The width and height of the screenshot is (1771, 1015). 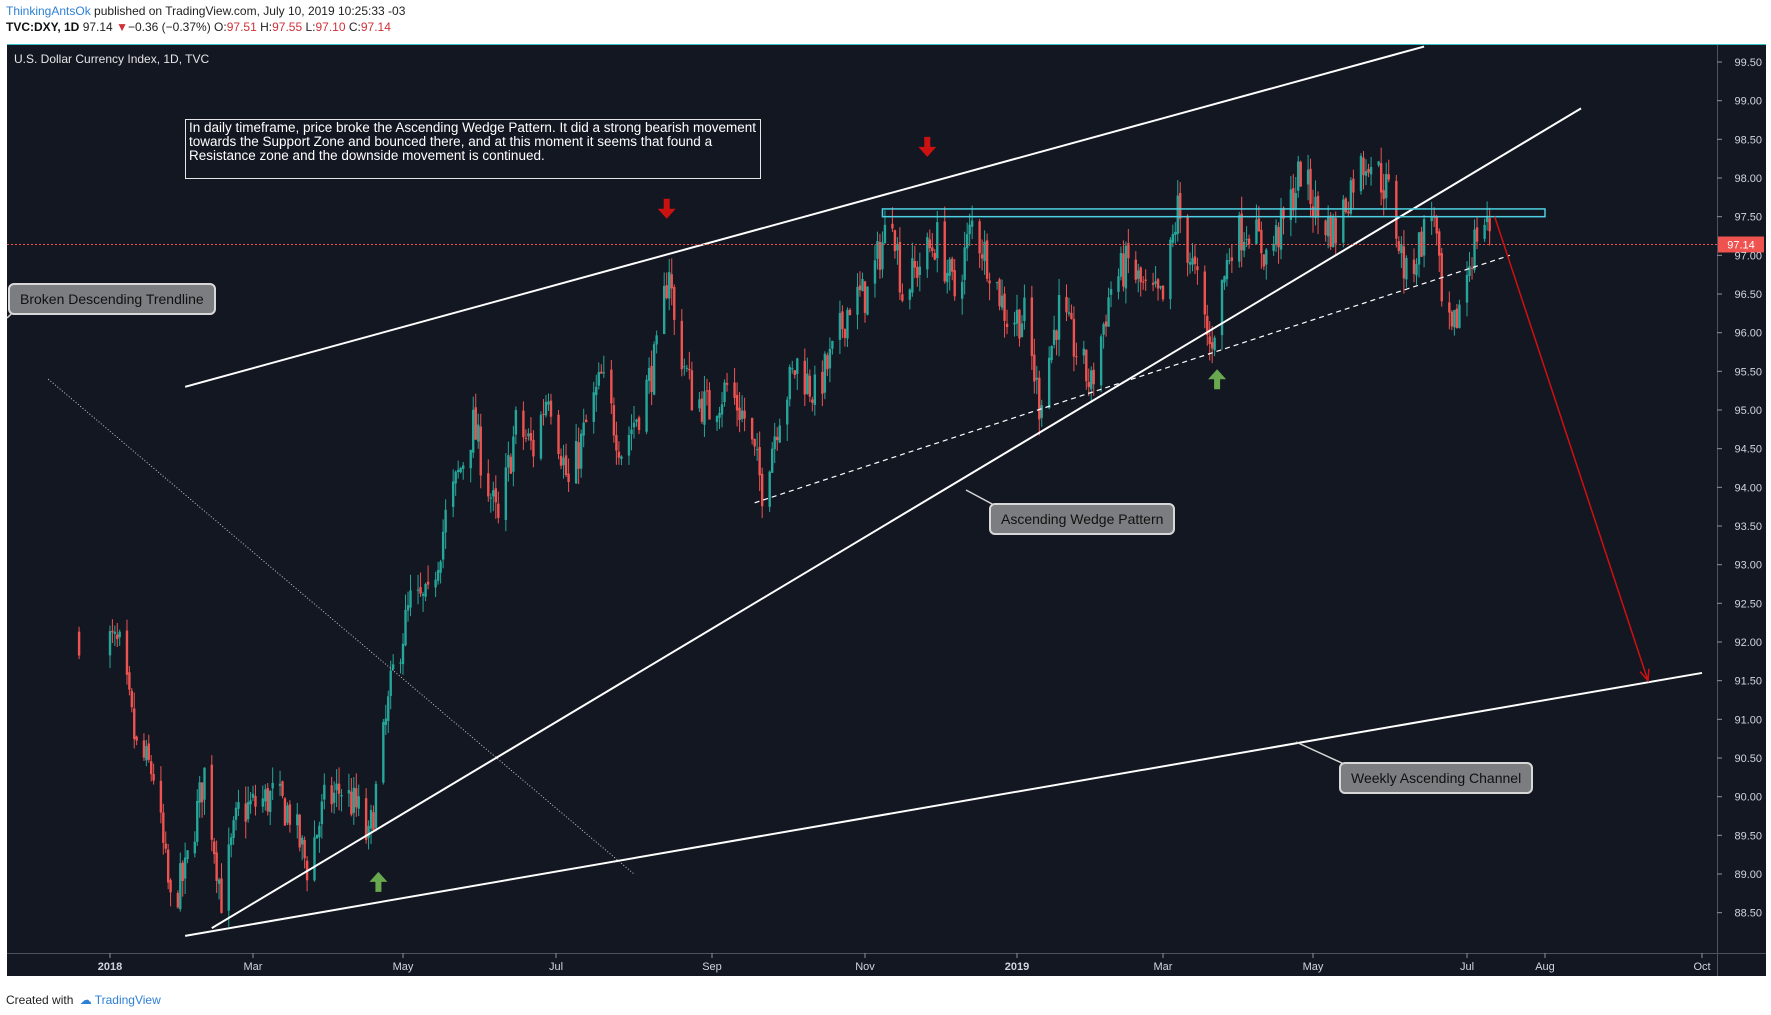 I want to click on tradingview-logo-icon: ☁, so click(x=85, y=1000).